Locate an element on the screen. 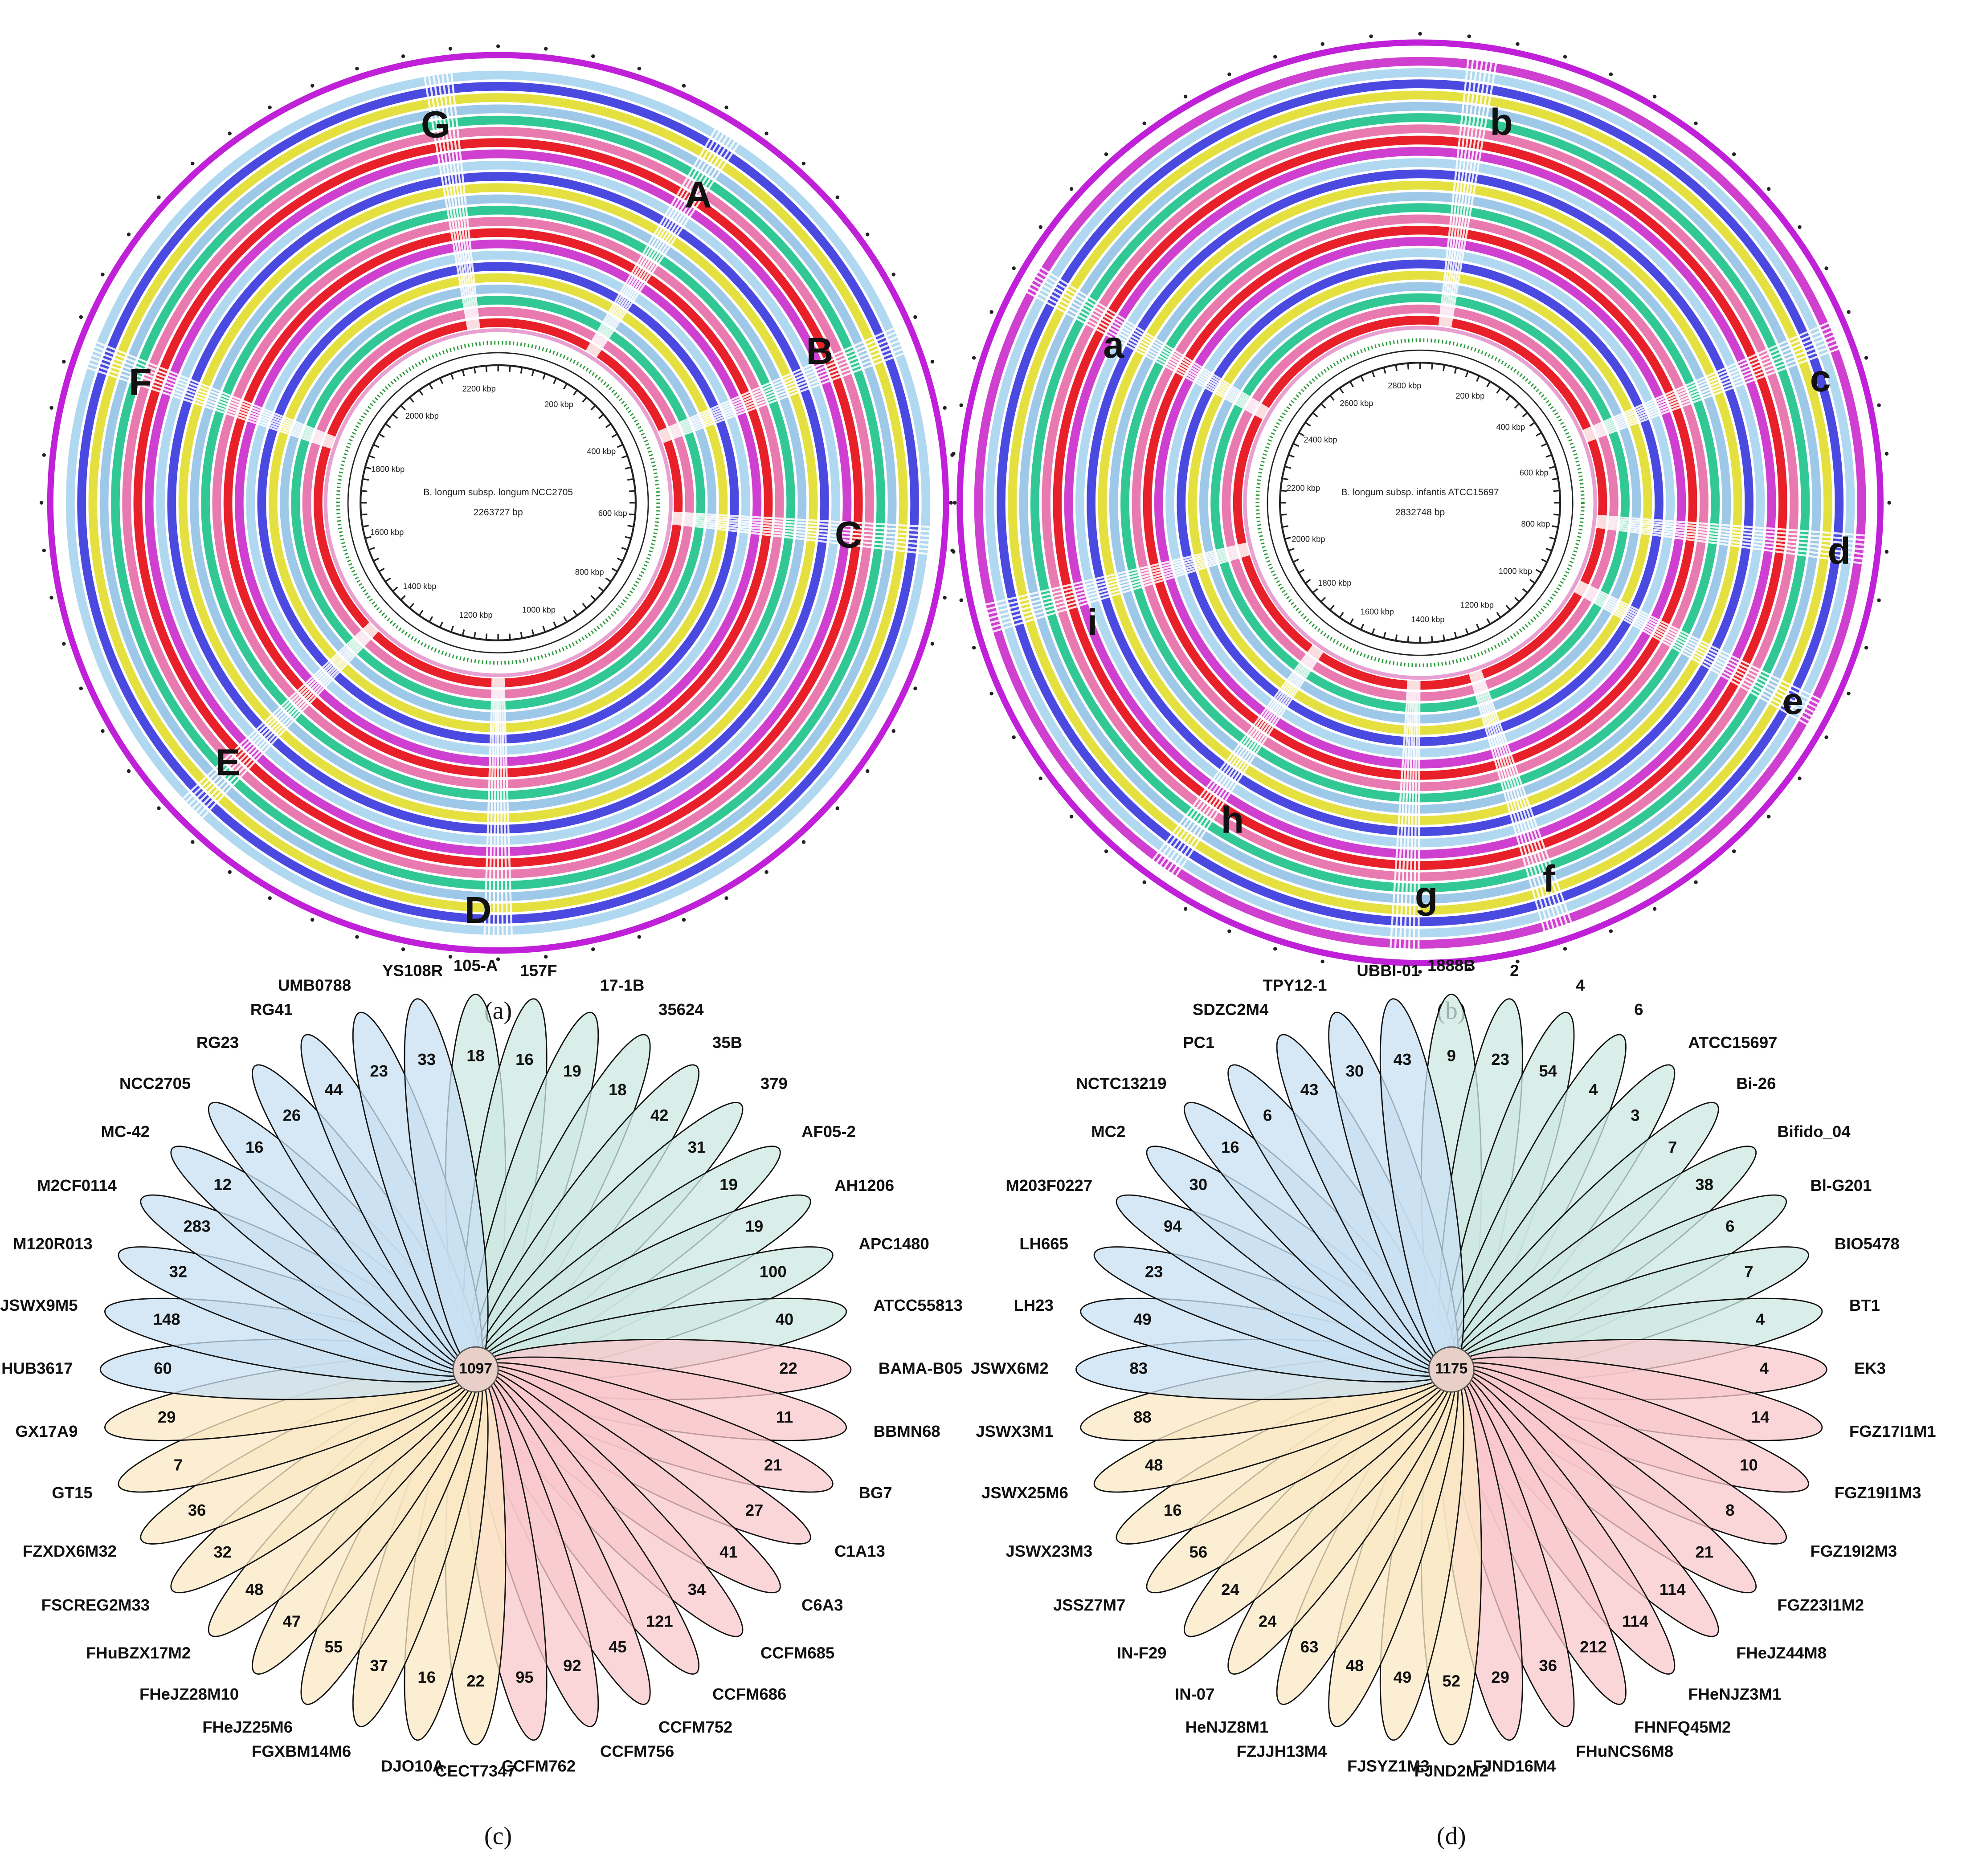 The width and height of the screenshot is (1962, 1876). strain-label: CCFM752 is located at coordinates (695, 1727).